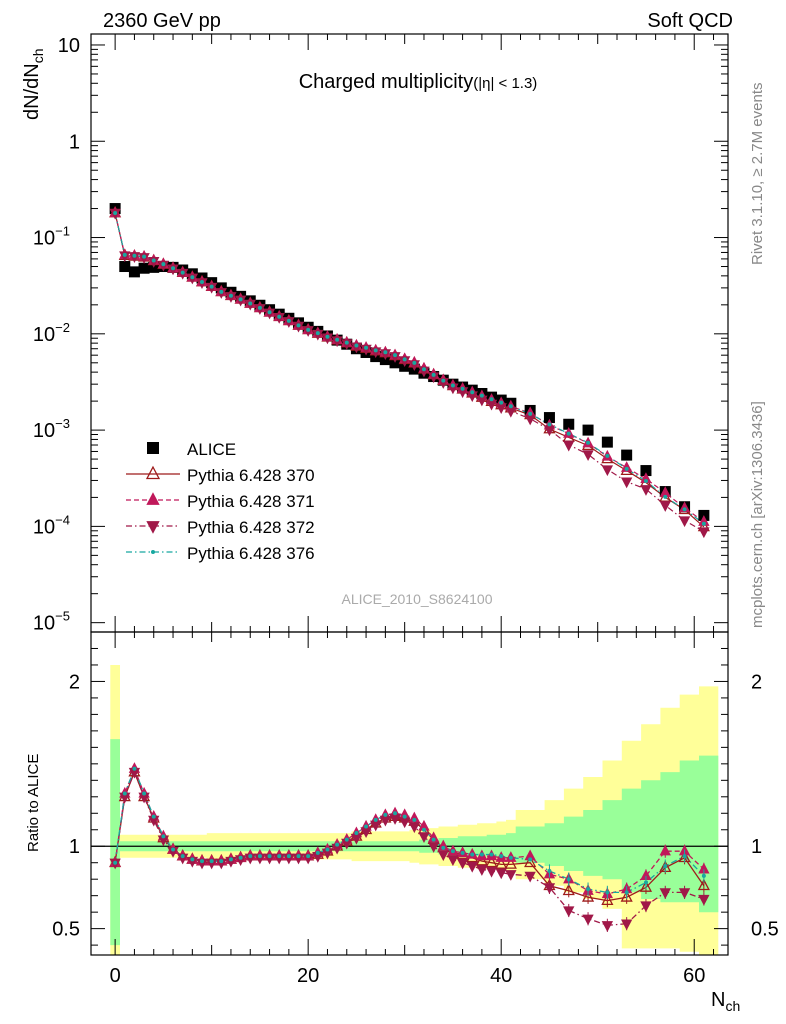  What do you see at coordinates (308, 976) in the screenshot?
I see `x-tick-label: 20` at bounding box center [308, 976].